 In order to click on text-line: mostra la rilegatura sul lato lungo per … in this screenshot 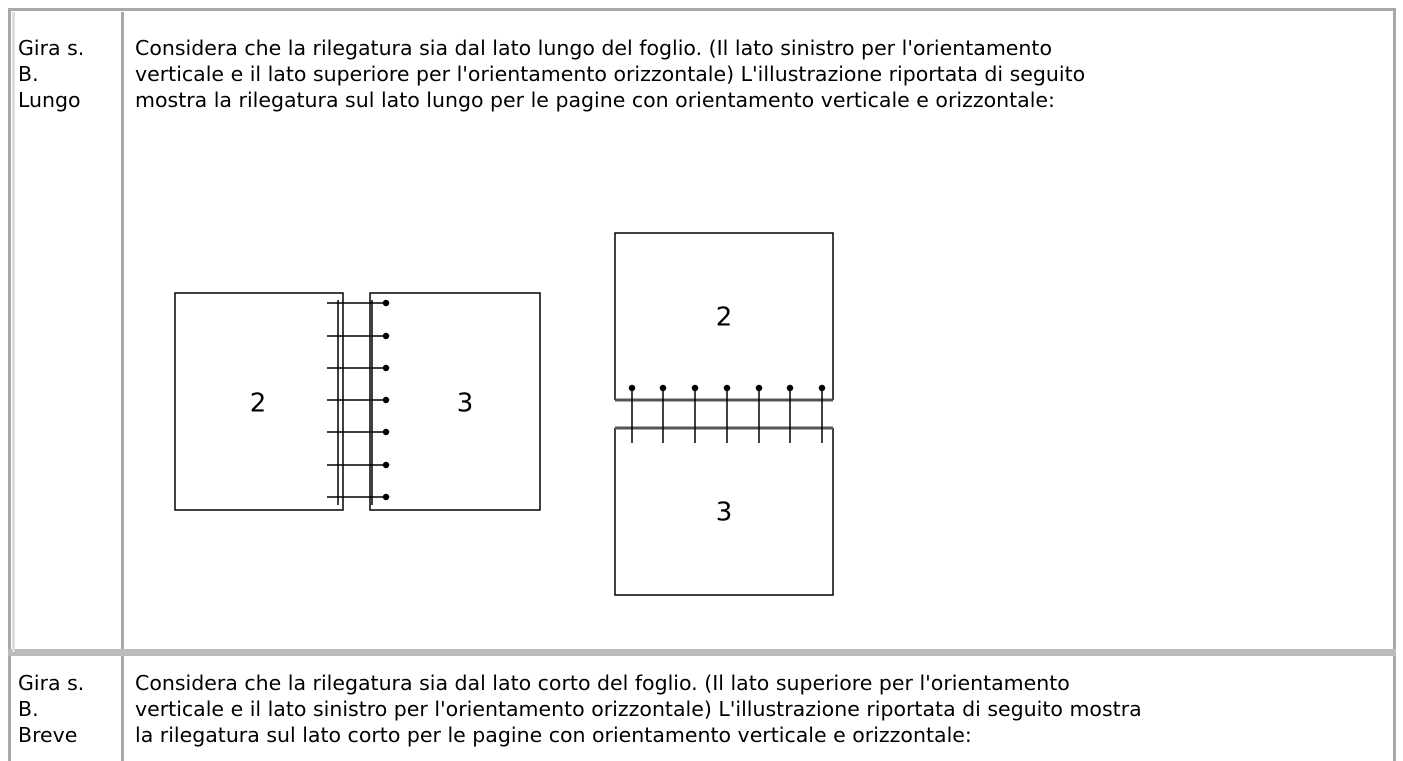, I will do `click(595, 100)`.